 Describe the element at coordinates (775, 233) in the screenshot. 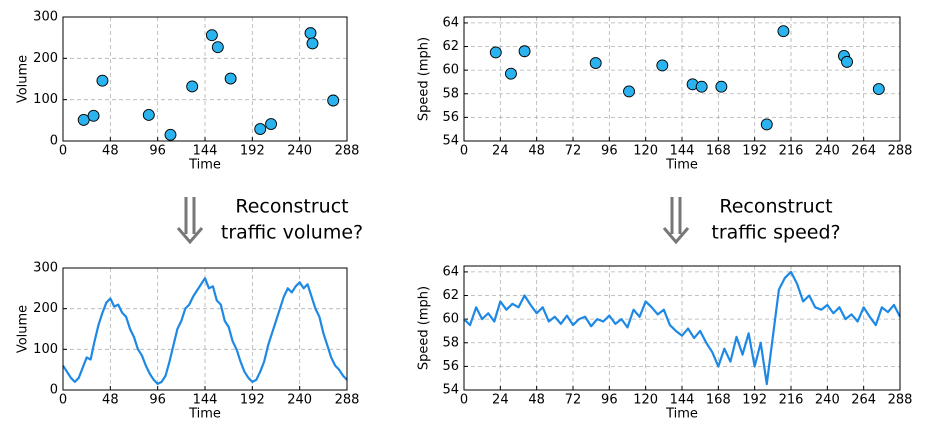

I see `caption: traffic speed?` at that location.